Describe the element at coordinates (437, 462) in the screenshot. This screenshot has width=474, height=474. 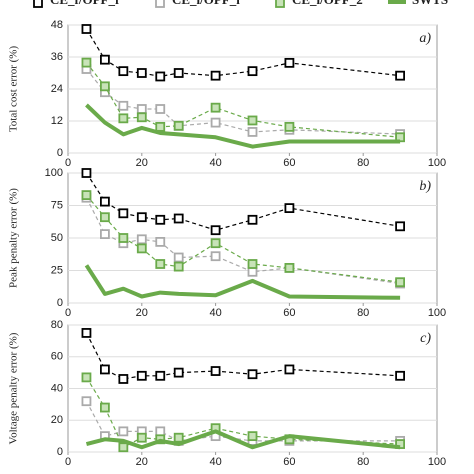
I see `x-tick-label: 100` at that location.